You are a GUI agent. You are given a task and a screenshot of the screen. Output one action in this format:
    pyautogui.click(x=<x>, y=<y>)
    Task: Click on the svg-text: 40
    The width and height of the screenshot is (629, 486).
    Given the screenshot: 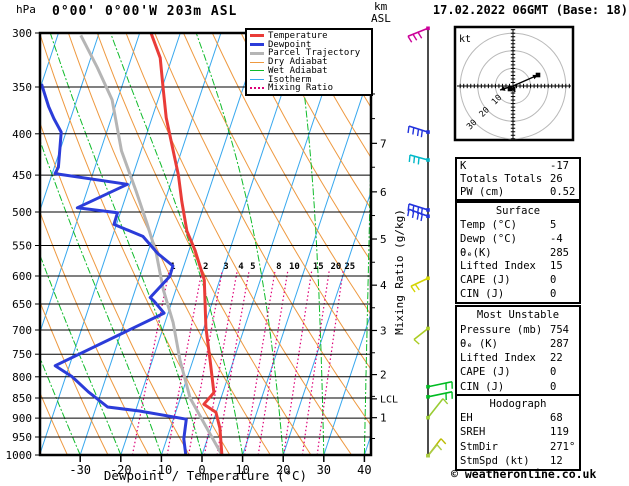 What is the action you would take?
    pyautogui.click(x=364, y=470)
    